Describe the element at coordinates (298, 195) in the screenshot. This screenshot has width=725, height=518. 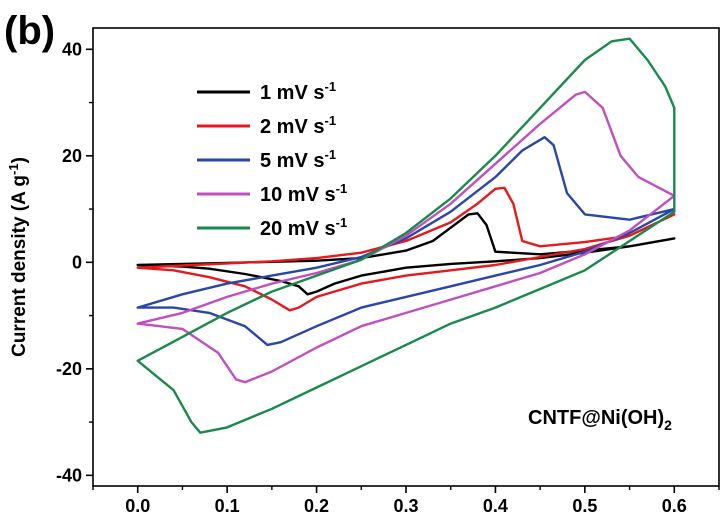
I see `legend-label-main: 10 mV s` at that location.